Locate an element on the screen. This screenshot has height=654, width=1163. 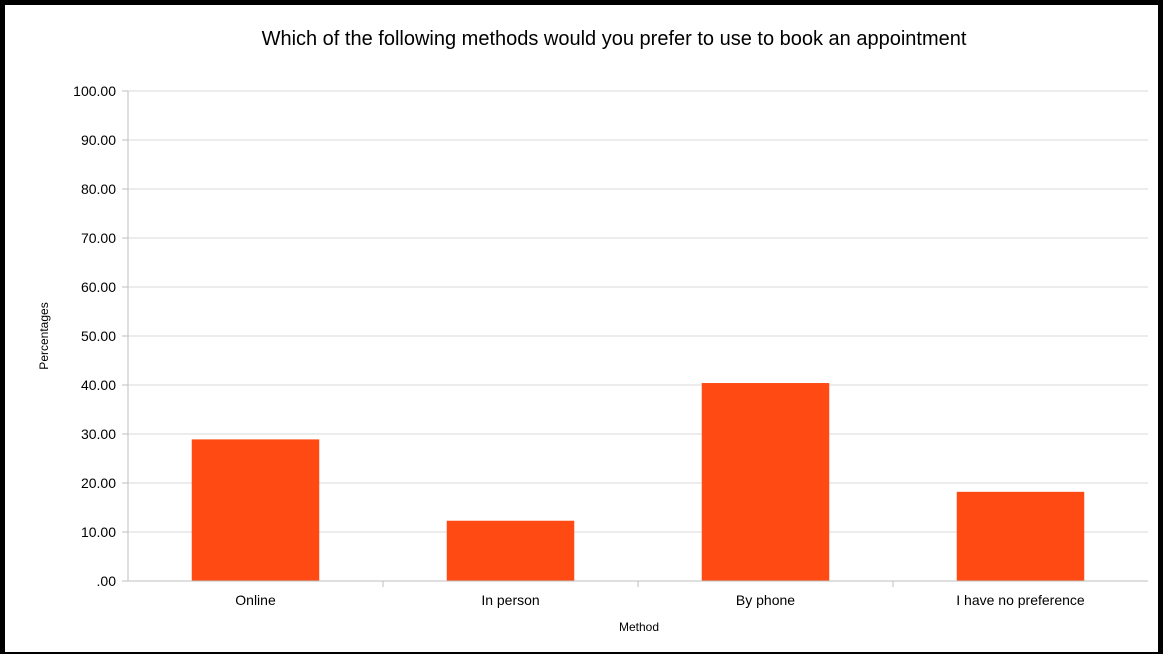
x-axis-label: Method is located at coordinates (639, 627).